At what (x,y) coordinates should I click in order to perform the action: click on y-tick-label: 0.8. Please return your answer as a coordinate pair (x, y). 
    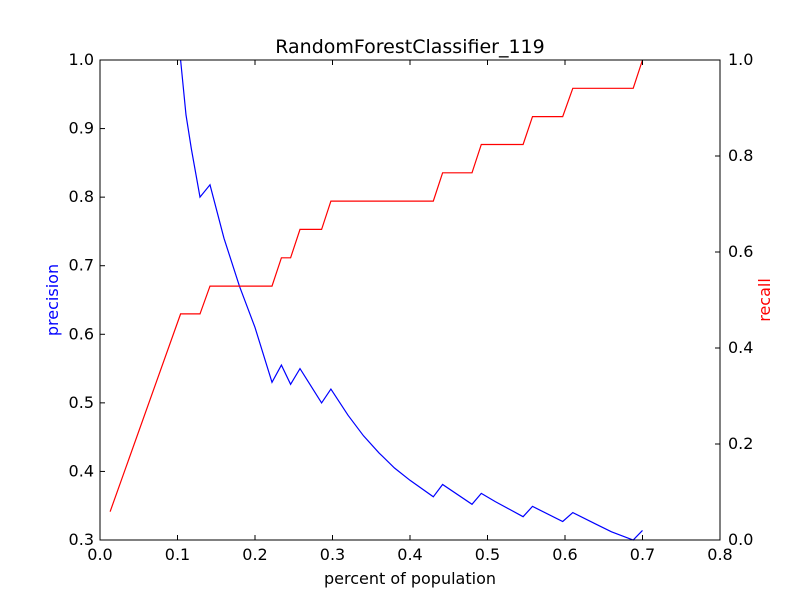
    Looking at the image, I should click on (81, 196).